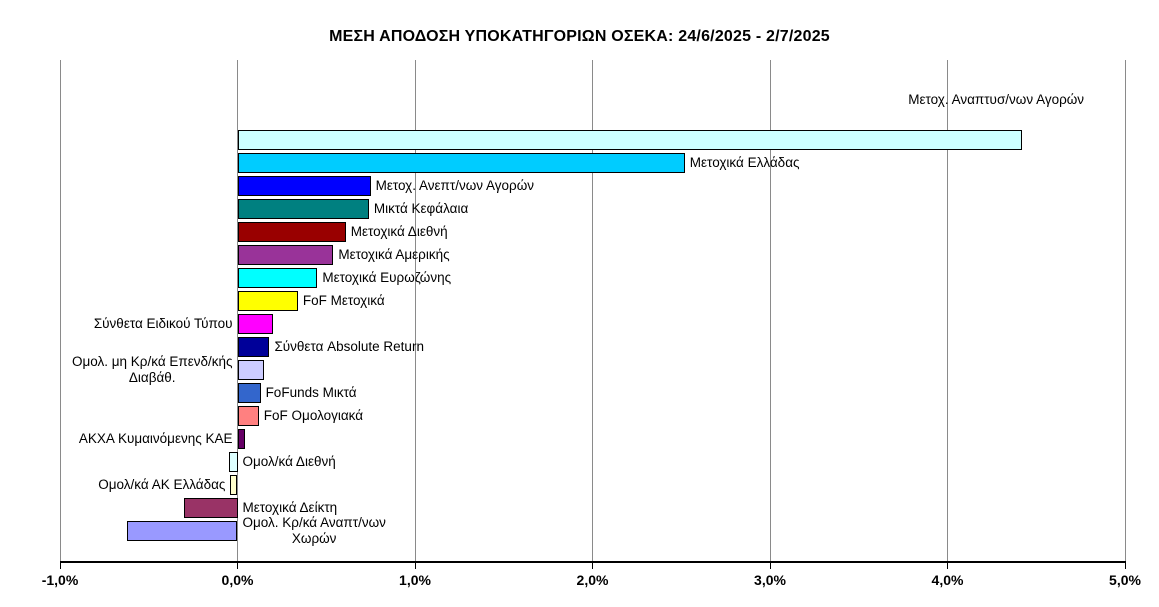 This screenshot has height=607, width=1159. What do you see at coordinates (387, 277) in the screenshot?
I see `bar-label: Μετοχικά Ευρωζώνης` at bounding box center [387, 277].